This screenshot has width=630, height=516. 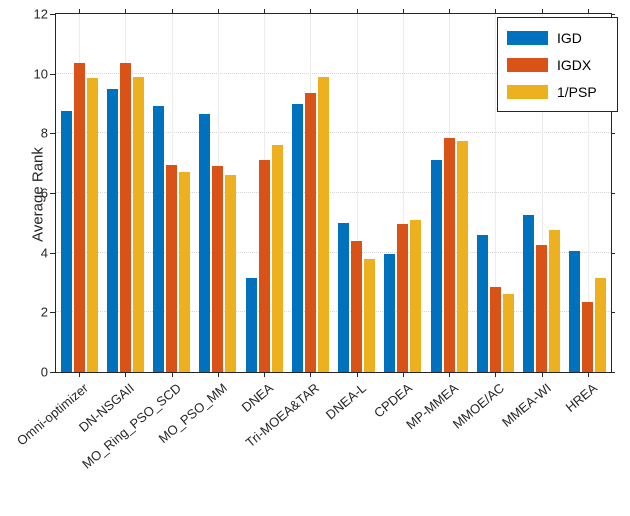 I want to click on legend-label: 1/PSP, so click(x=577, y=91).